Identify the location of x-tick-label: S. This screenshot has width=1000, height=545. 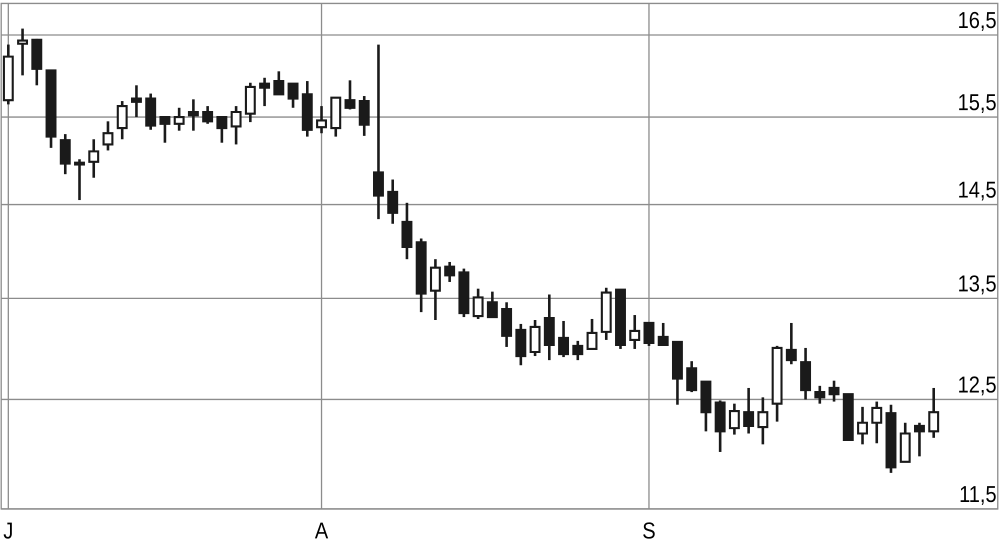
(649, 530).